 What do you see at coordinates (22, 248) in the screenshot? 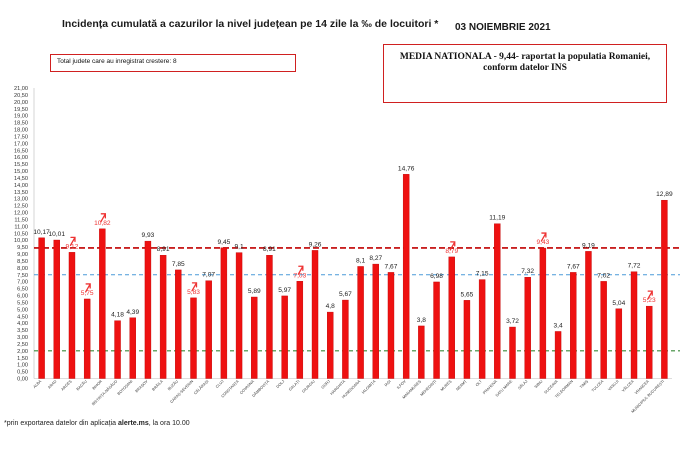
I see `y-tick-label: 9,50` at bounding box center [22, 248].